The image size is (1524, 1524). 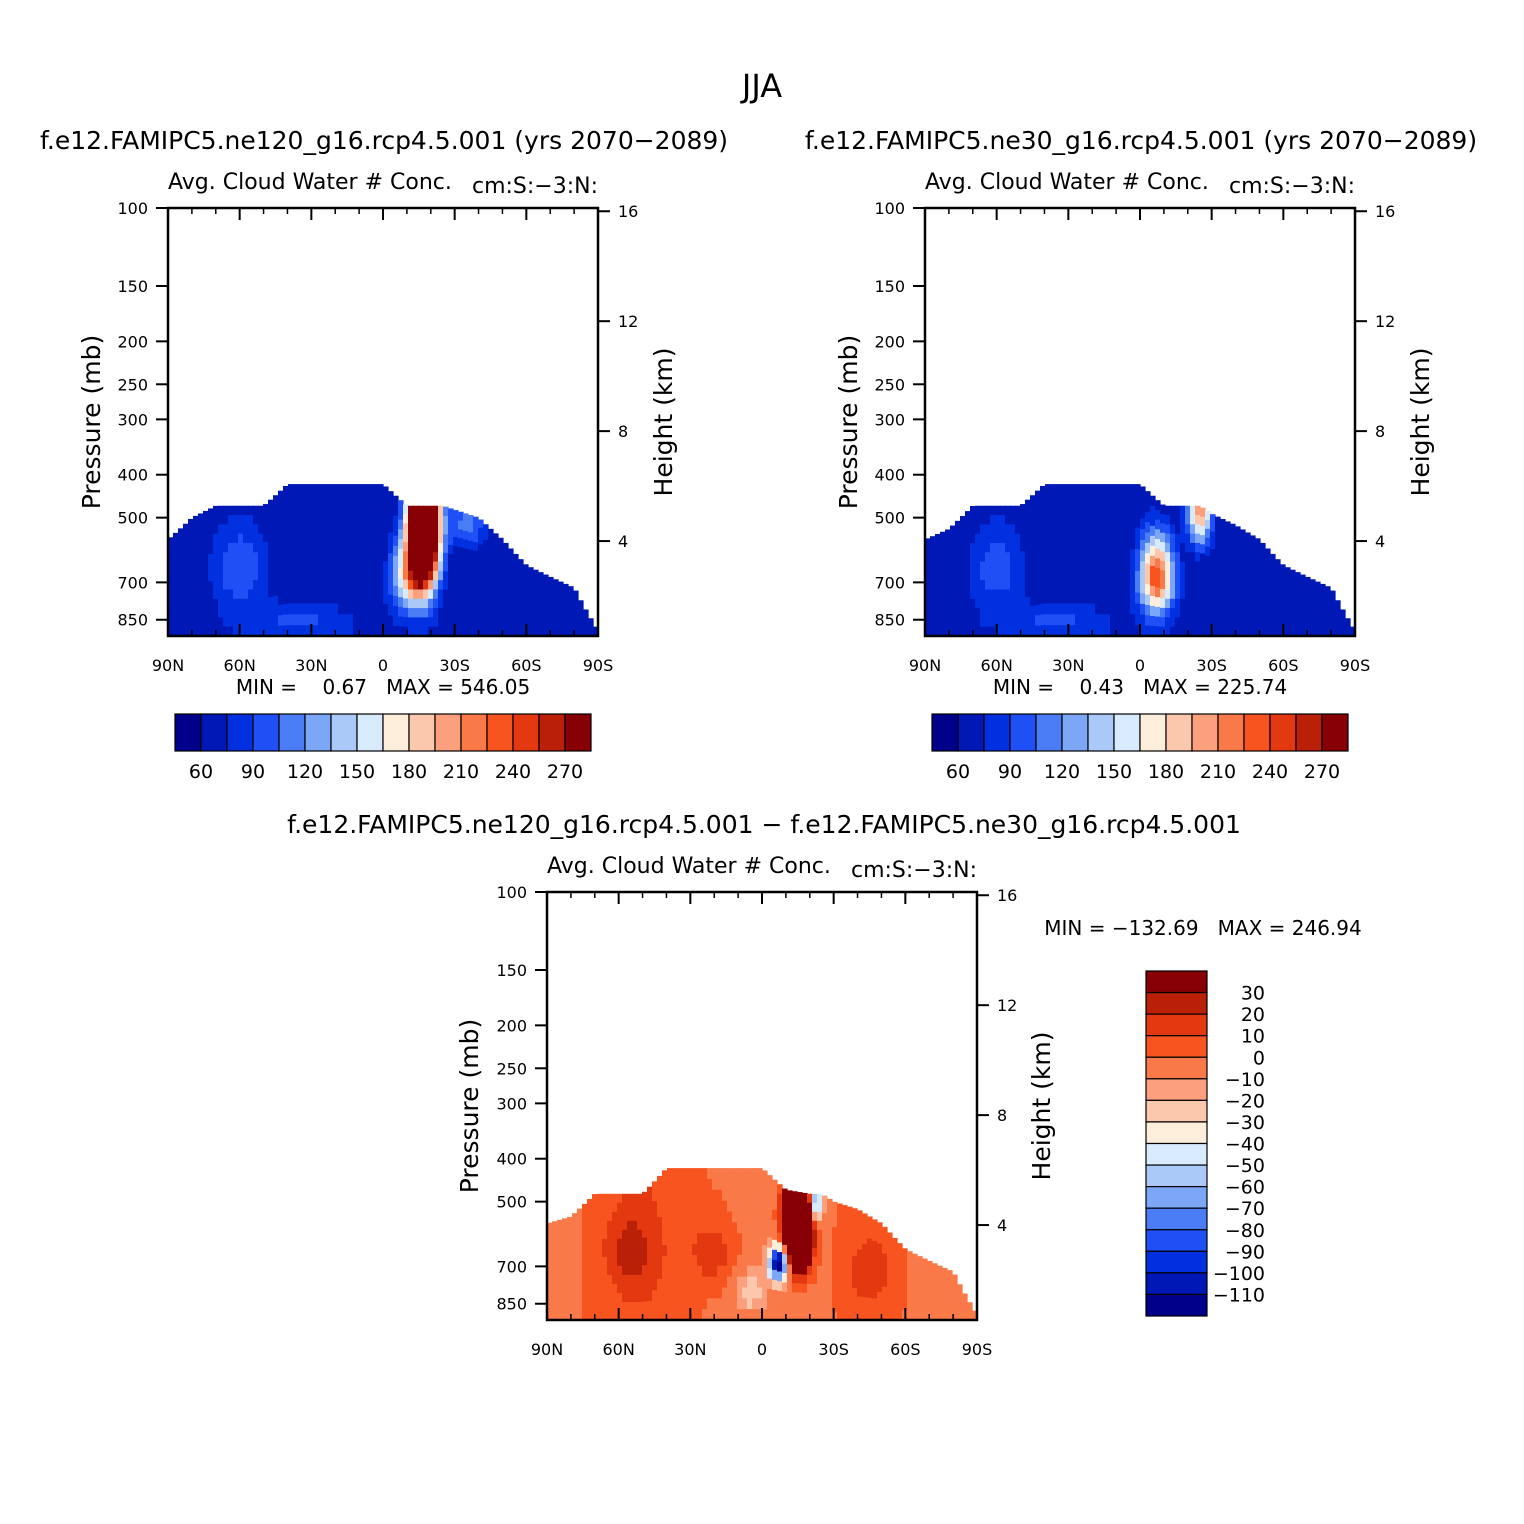 I want to click on colorbar-label: 90, so click(x=1010, y=772).